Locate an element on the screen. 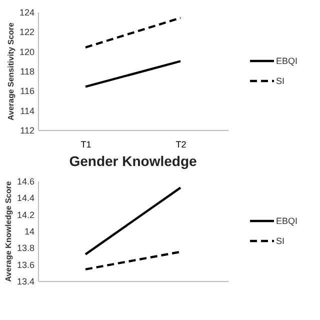 This screenshot has width=320, height=320. y-tick-label: 124 is located at coordinates (26, 13).